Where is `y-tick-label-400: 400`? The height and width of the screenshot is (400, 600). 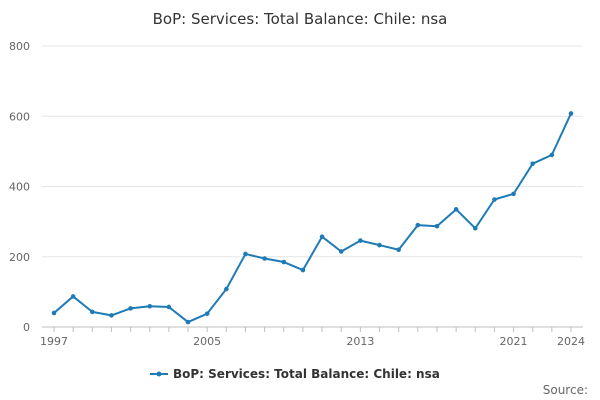 y-tick-label-400: 400 is located at coordinates (19, 187).